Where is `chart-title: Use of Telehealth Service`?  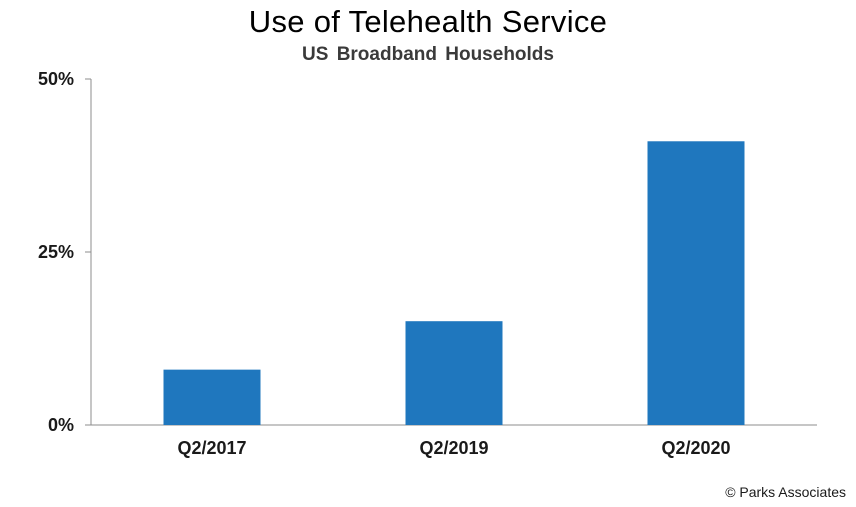 chart-title: Use of Telehealth Service is located at coordinates (428, 21).